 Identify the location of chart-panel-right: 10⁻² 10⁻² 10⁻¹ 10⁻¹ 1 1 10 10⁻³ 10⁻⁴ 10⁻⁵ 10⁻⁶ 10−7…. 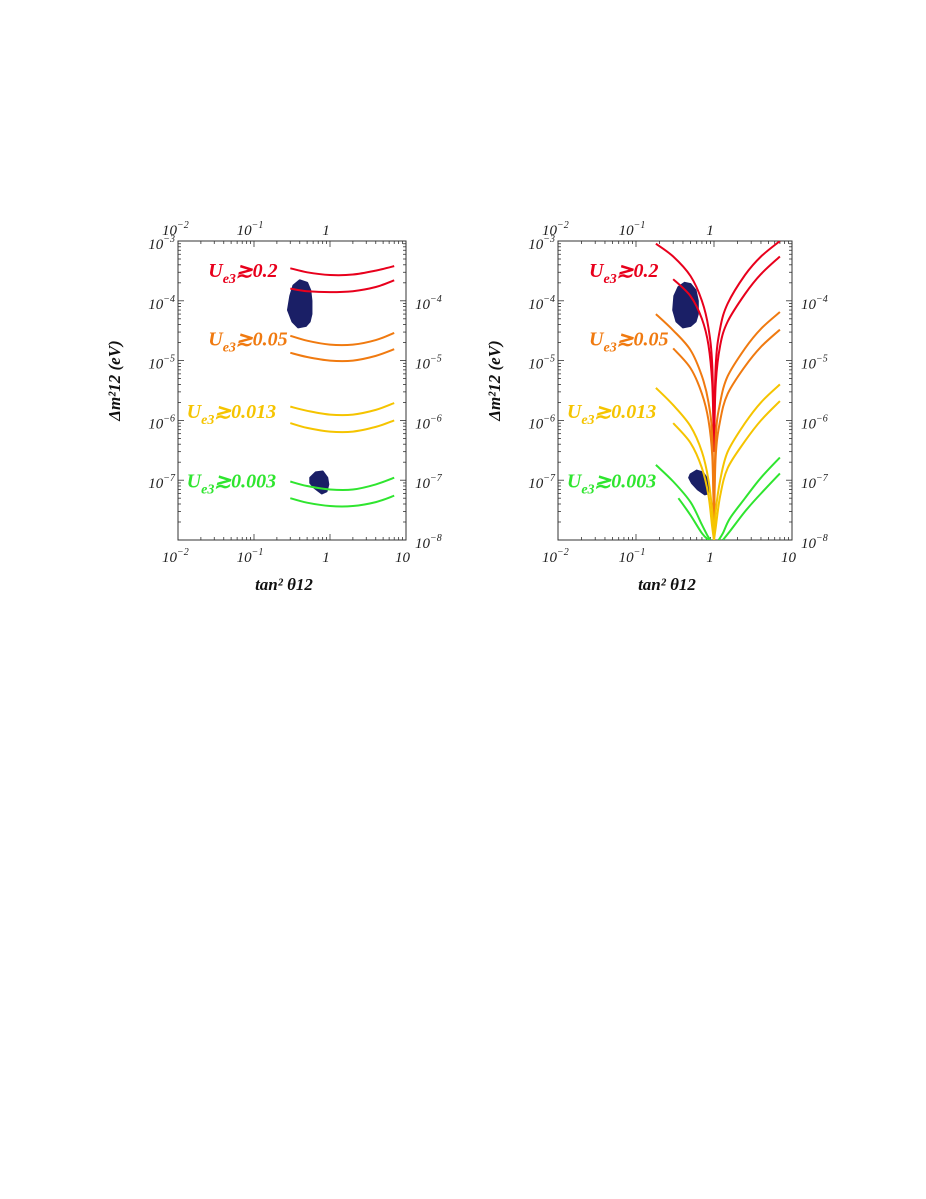
(657, 407).